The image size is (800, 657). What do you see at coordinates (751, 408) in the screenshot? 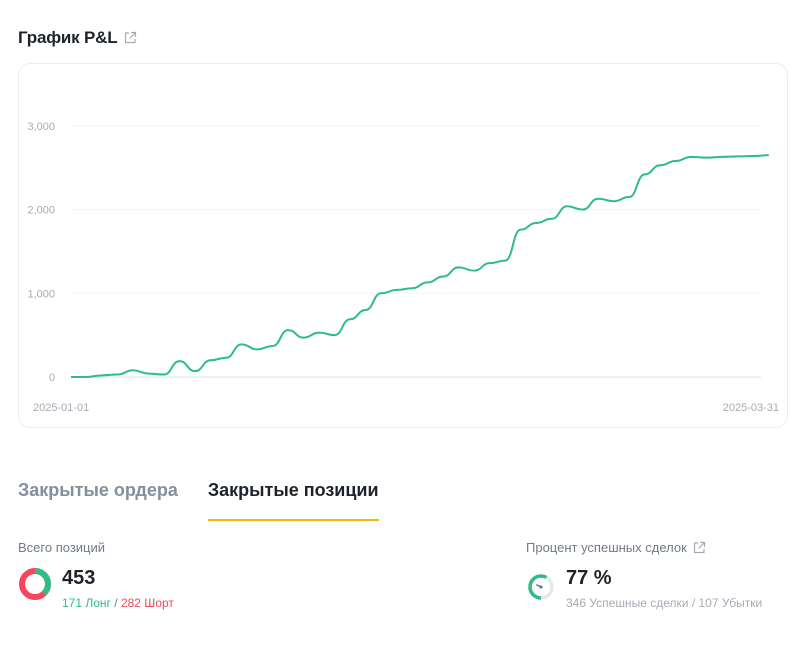
I see `x-tick-label: 2025-03-31` at bounding box center [751, 408].